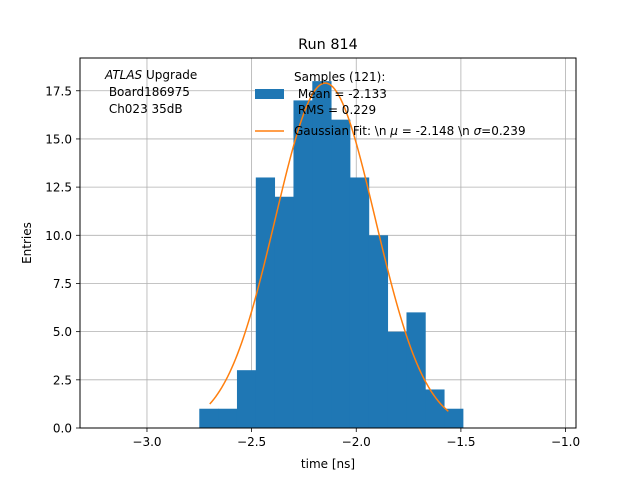 The width and height of the screenshot is (640, 480). I want to click on y-tick-label: 5.0, so click(62, 332).